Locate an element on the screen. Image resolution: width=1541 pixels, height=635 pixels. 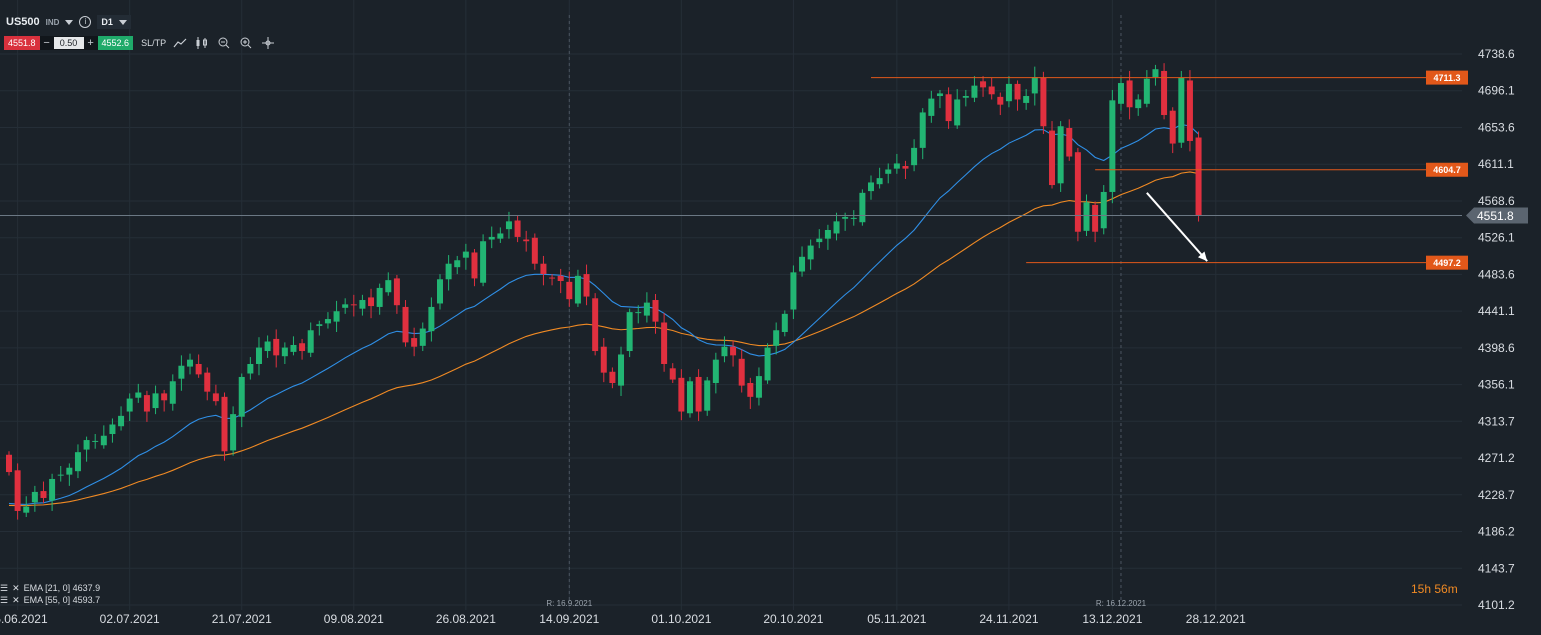
crosshair-icon is located at coordinates (268, 43).